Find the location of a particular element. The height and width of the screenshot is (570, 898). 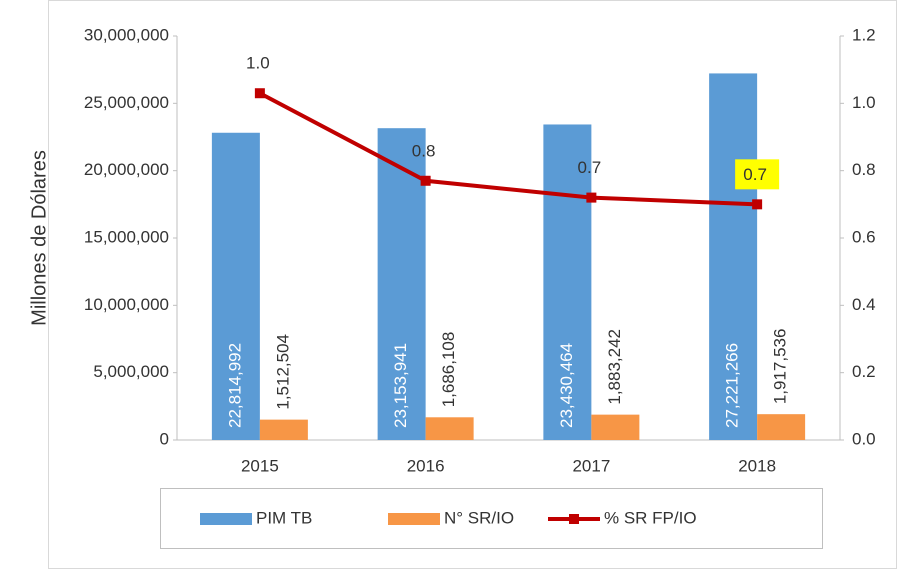

y2-tick-label: 1.2 is located at coordinates (864, 34).